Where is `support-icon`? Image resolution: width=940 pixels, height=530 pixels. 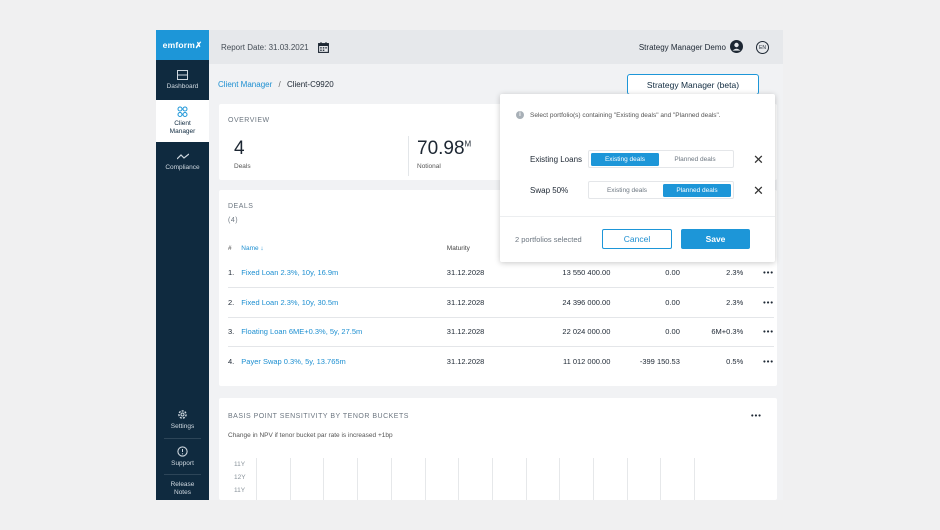
support-icon is located at coordinates (182, 451).